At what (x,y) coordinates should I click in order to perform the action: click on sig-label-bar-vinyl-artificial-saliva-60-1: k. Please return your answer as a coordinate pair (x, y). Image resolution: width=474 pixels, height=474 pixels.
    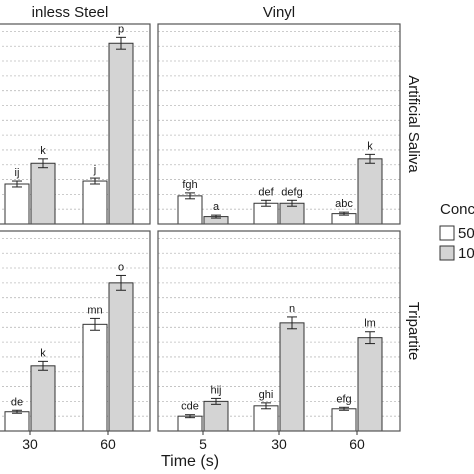
    Looking at the image, I should click on (370, 146).